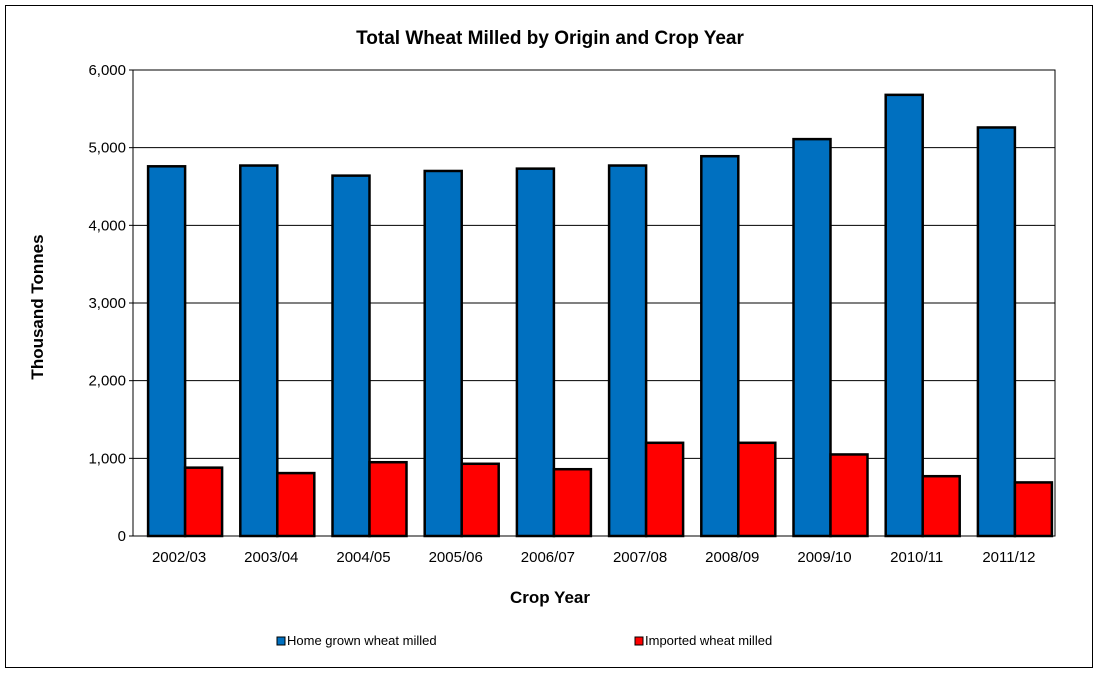 The width and height of the screenshot is (1100, 675). I want to click on y-tick-label: 6,000, so click(107, 70).